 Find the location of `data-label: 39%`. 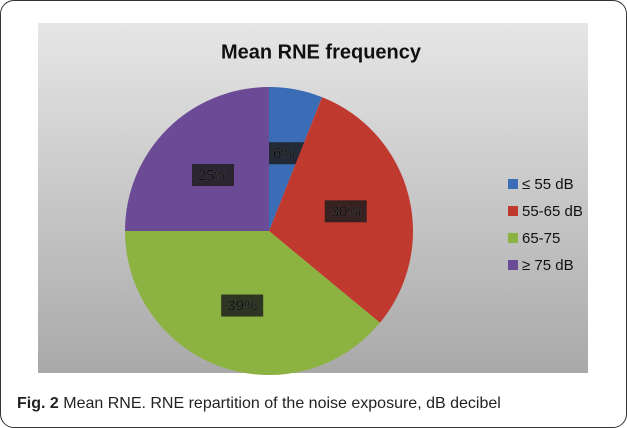

data-label: 39% is located at coordinates (242, 305).